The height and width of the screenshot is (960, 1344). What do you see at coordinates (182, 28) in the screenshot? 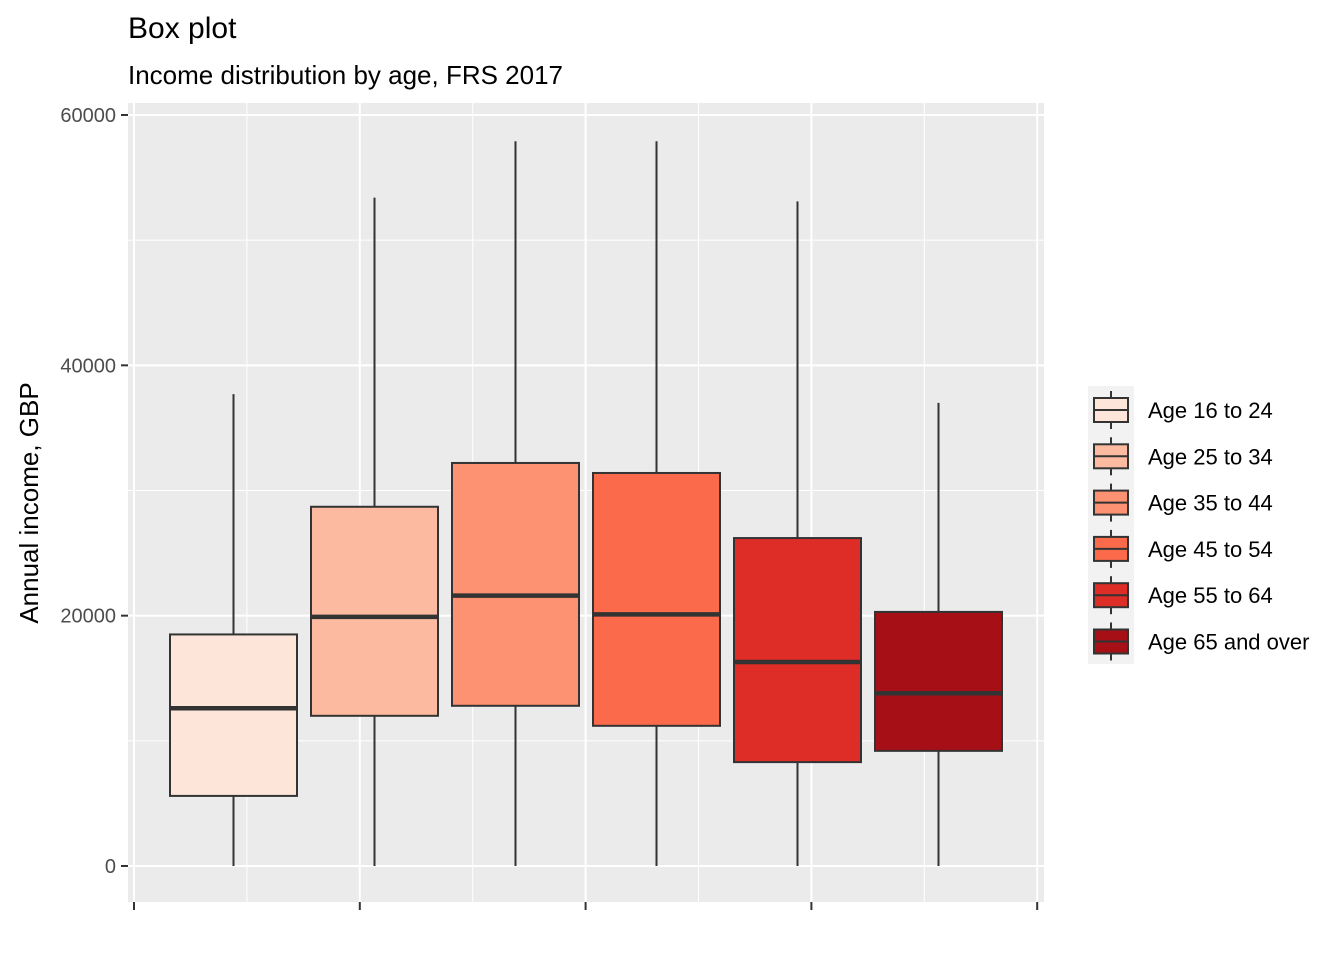
I see `chart-title: Box plot` at bounding box center [182, 28].